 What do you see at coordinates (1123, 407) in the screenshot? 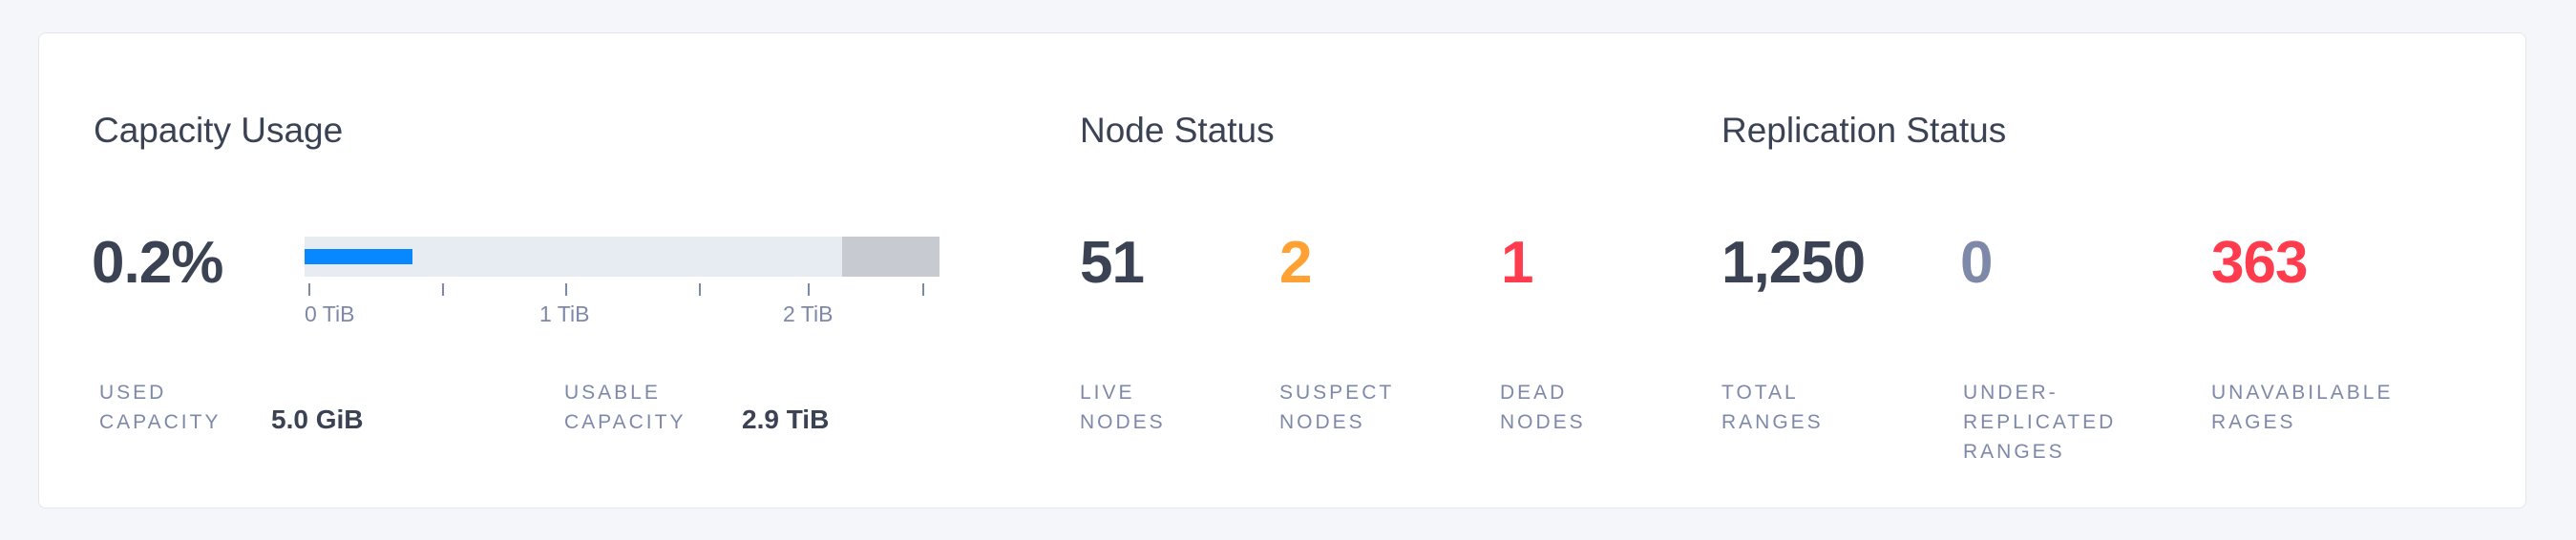
I see `live-nodes-label: LIVE NODES` at bounding box center [1123, 407].